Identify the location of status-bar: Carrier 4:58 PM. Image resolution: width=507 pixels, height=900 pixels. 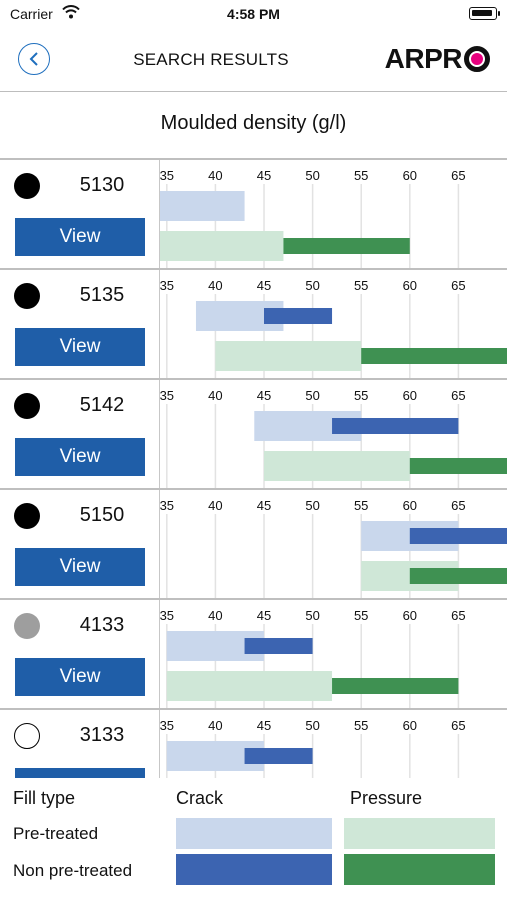
(253, 14).